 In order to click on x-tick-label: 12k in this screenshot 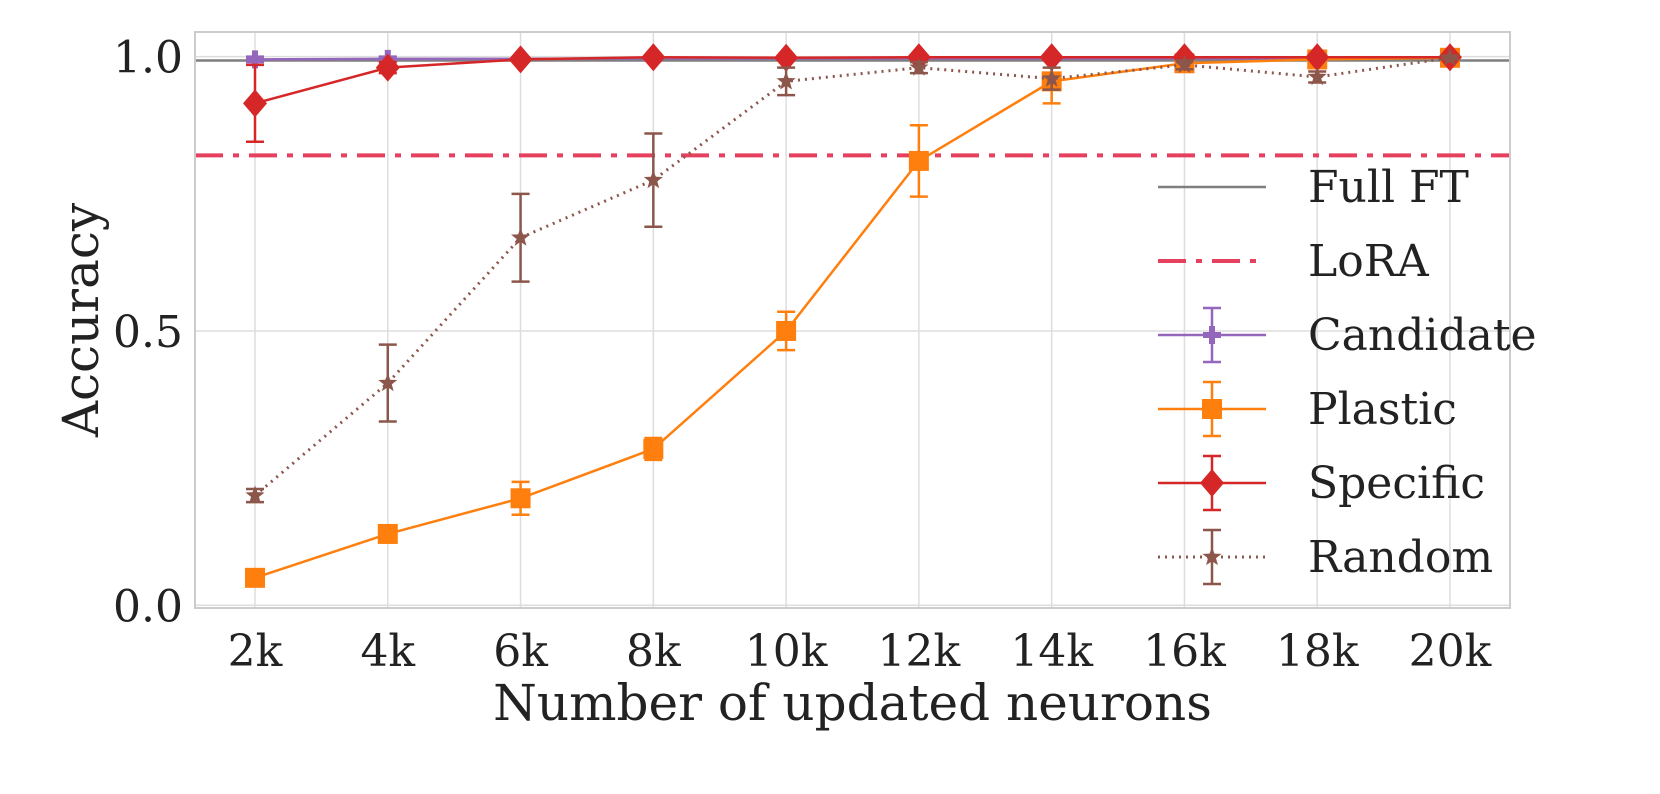, I will do `click(919, 651)`.